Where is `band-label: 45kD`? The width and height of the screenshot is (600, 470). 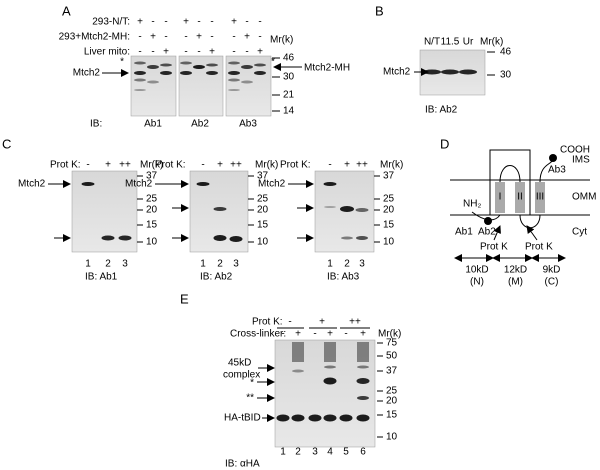 band-label: 45kD is located at coordinates (239, 363).